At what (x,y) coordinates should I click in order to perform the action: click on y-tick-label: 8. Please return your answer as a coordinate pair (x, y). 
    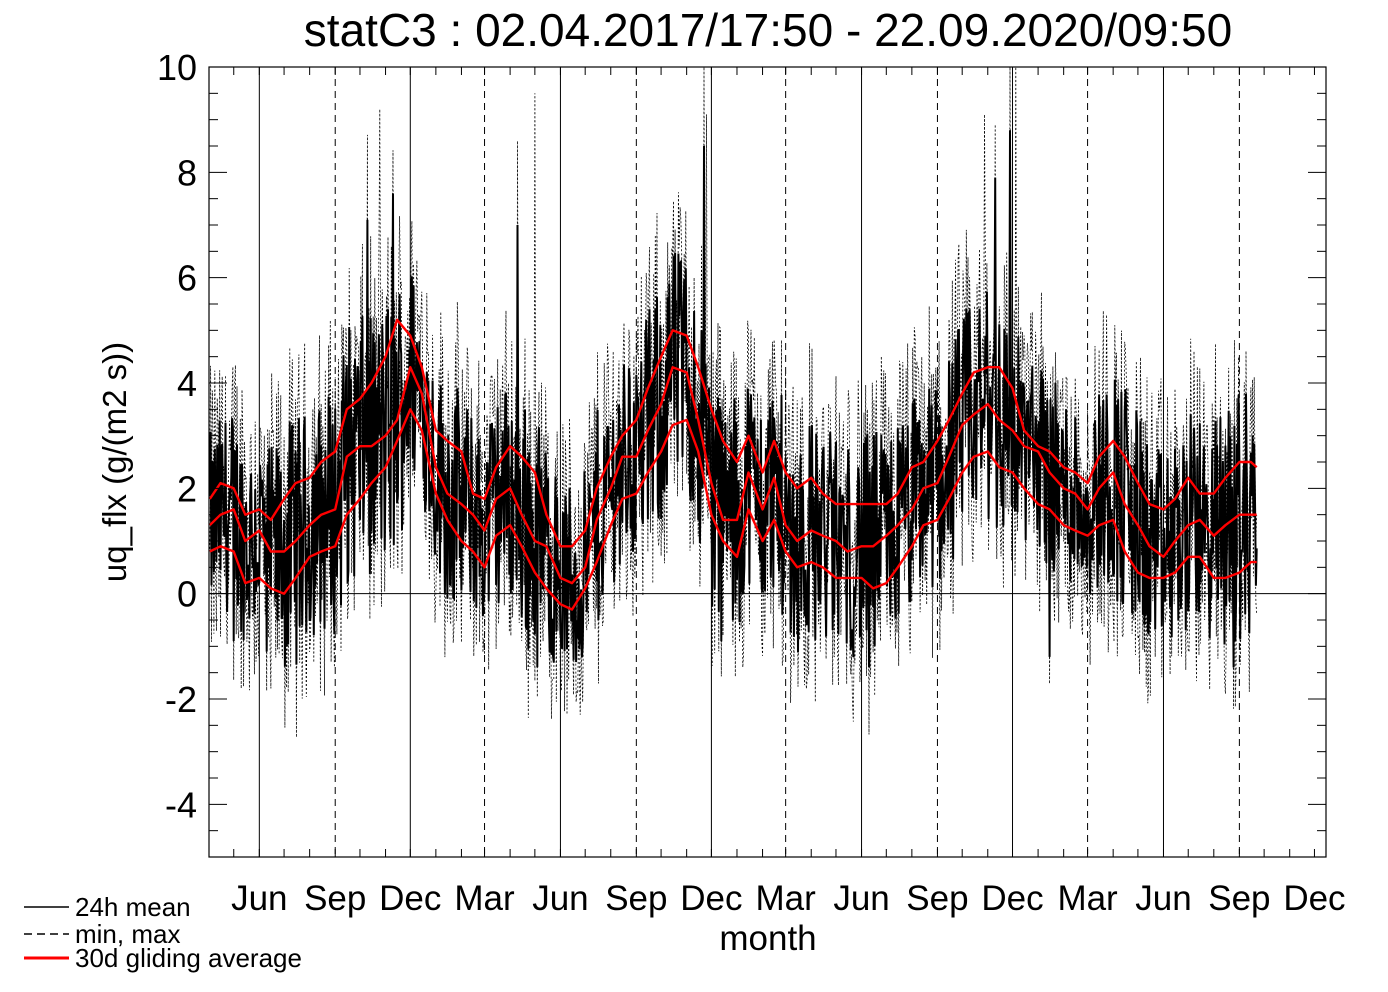
    Looking at the image, I should click on (187, 172).